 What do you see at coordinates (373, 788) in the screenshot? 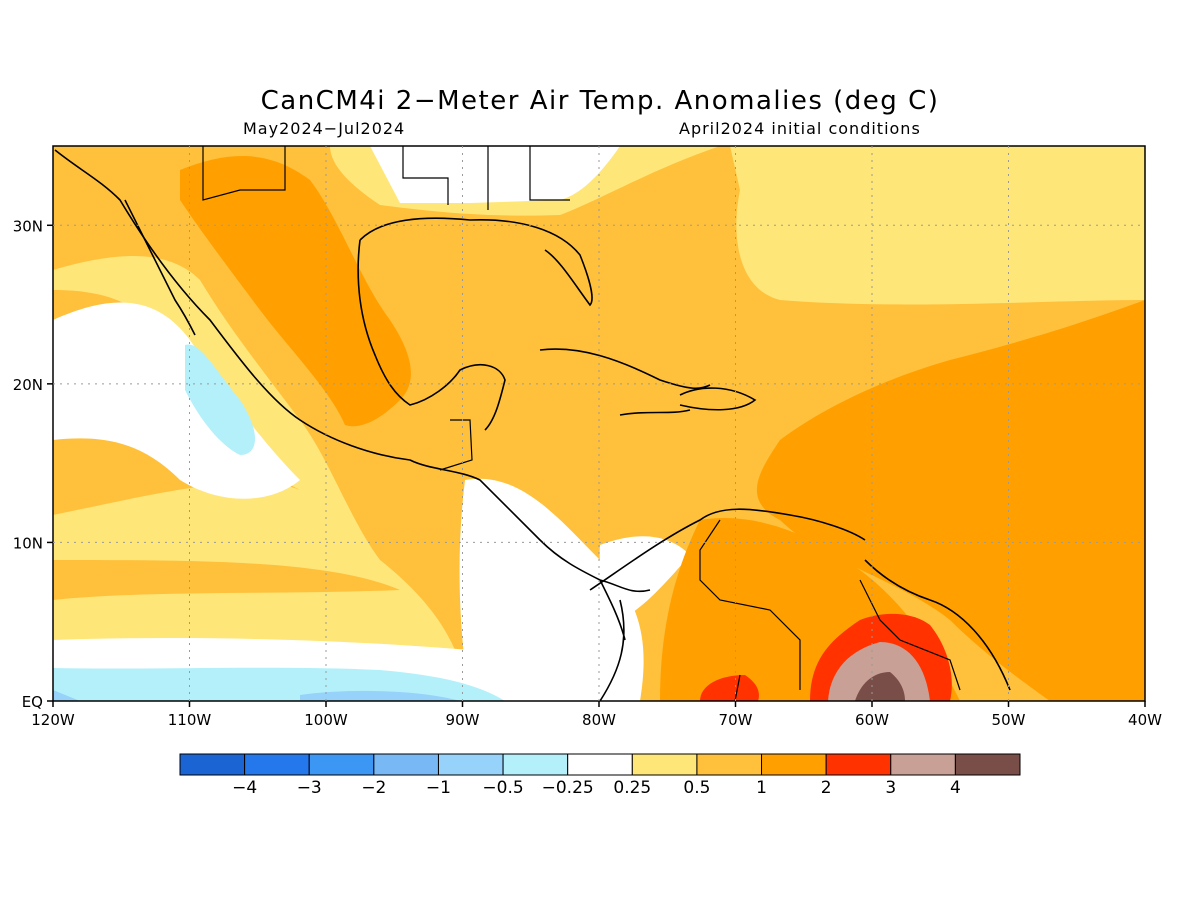
I see `colorbar-label: −2` at bounding box center [373, 788].